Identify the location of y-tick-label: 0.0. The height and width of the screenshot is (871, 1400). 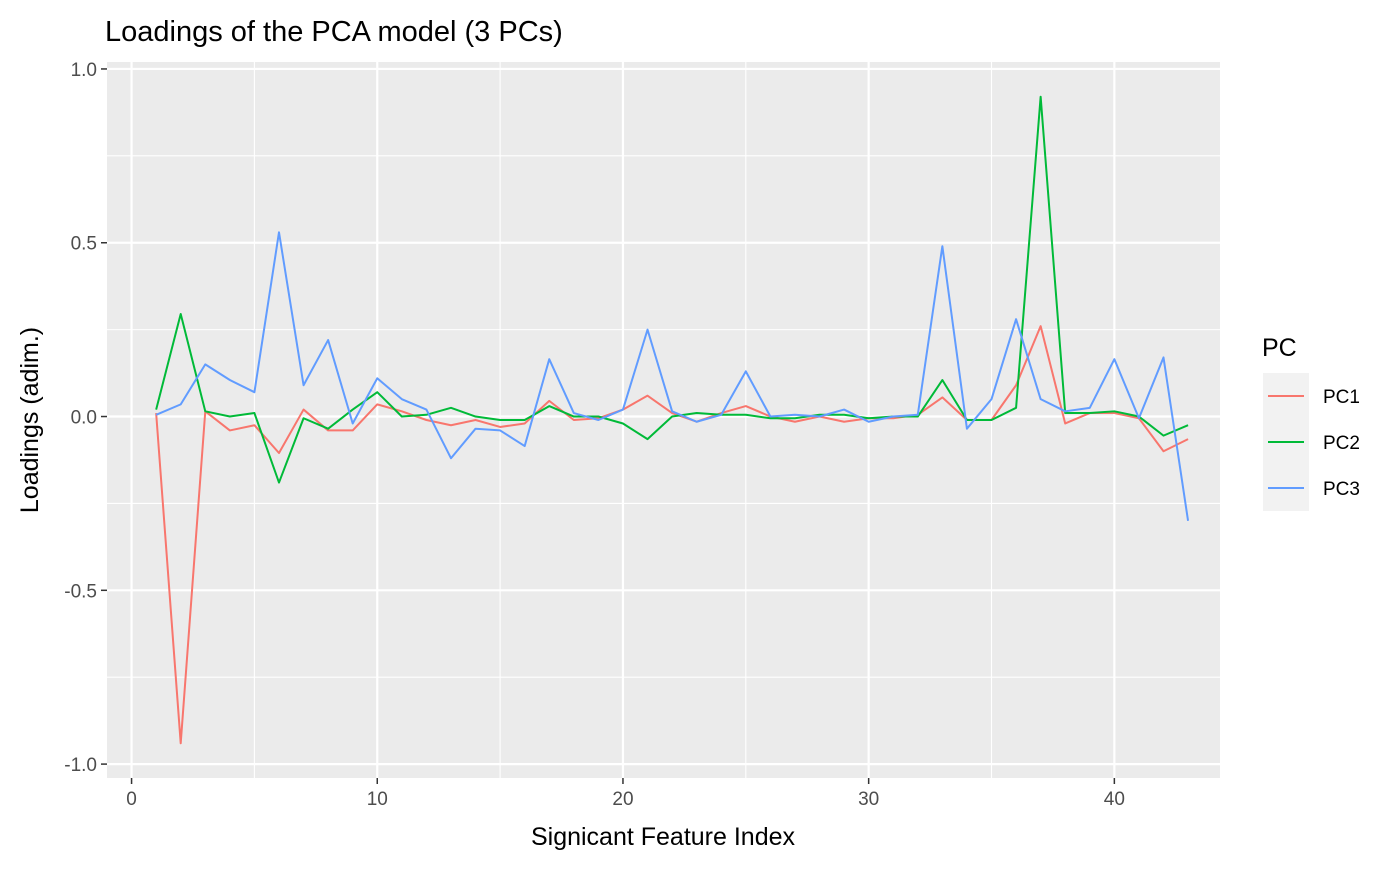
(84, 418).